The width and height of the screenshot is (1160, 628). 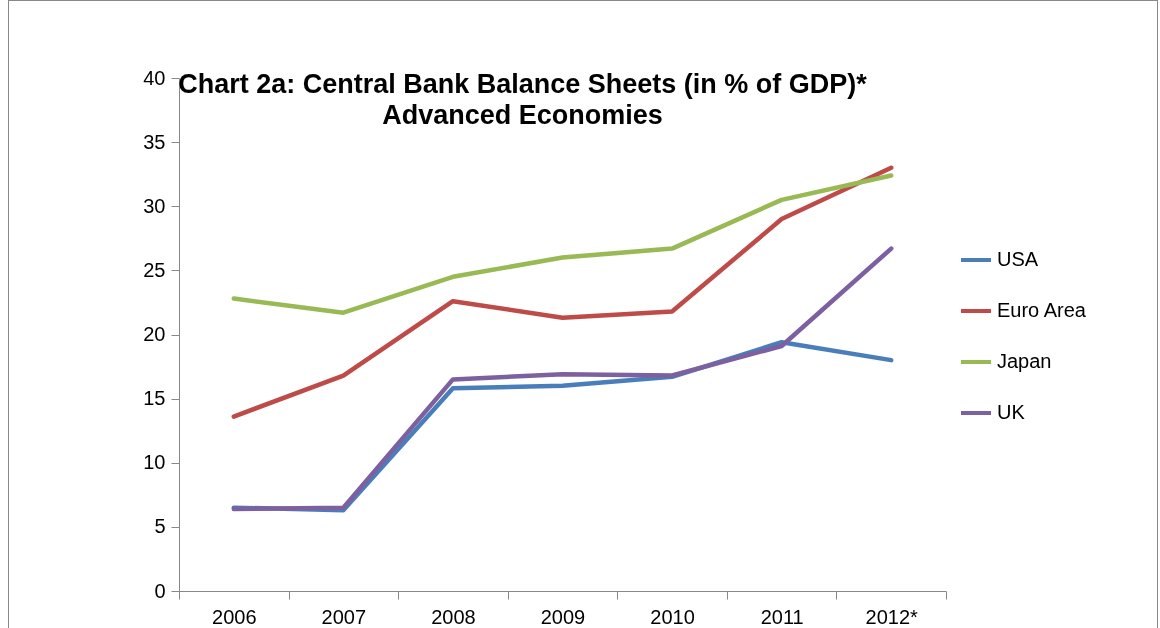 I want to click on y-tick-label: 15, so click(x=154, y=398).